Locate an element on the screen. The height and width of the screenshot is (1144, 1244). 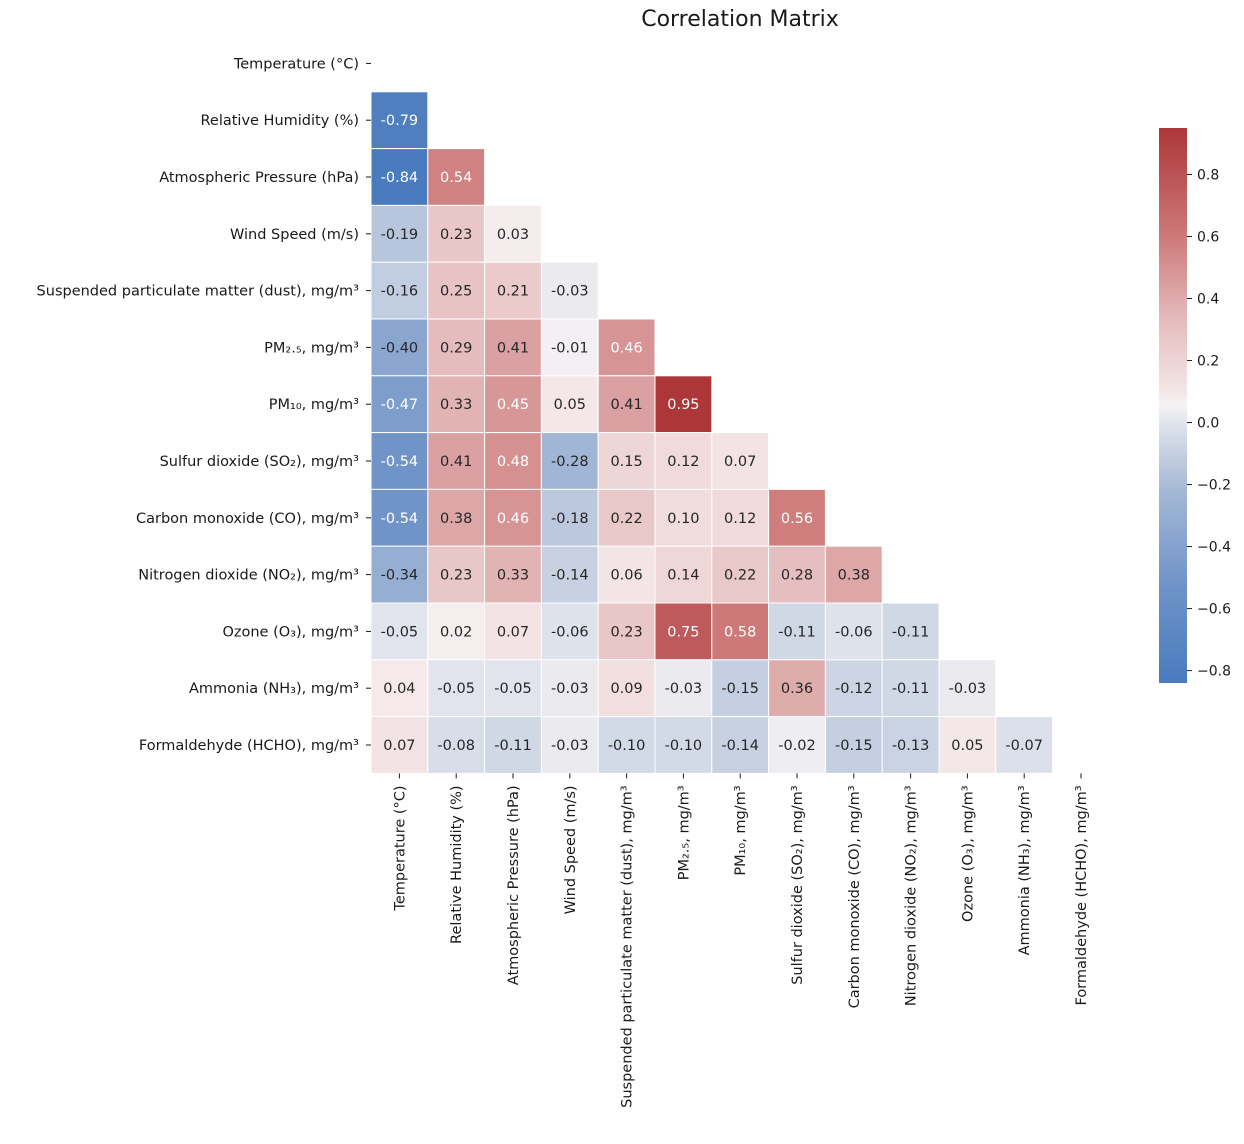
cell-value-label: 0.14 is located at coordinates (683, 576).